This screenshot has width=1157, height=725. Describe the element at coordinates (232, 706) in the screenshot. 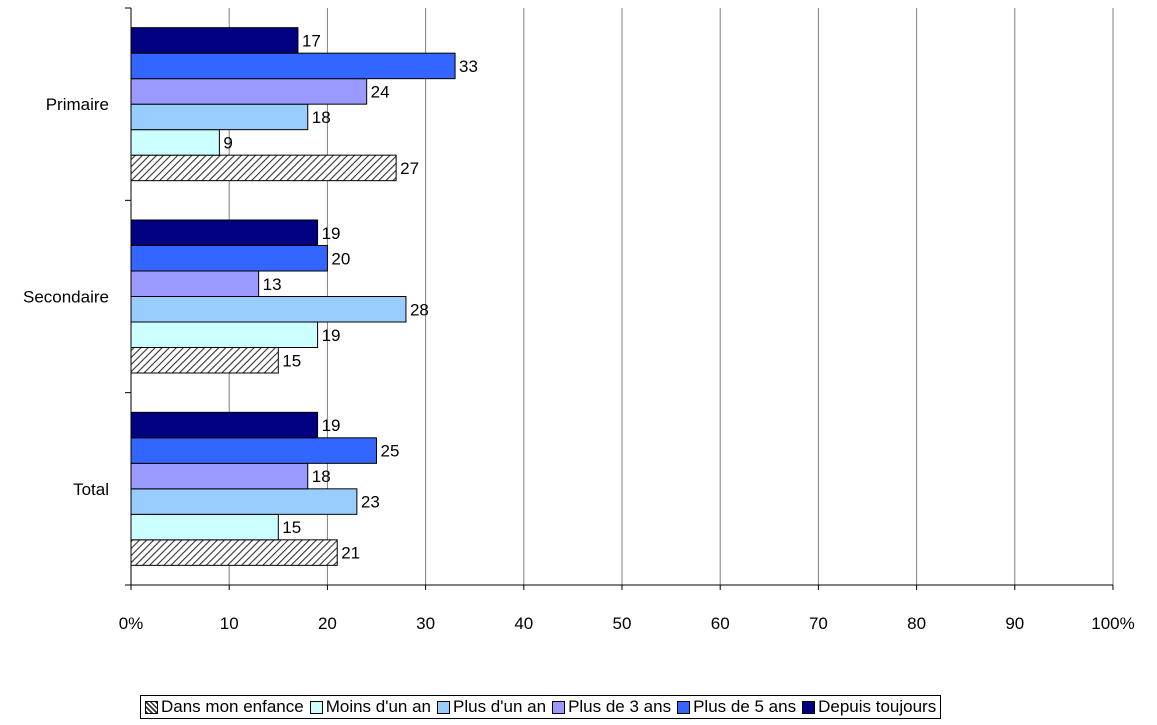

I see `legend-label: Dans mon enfance` at that location.